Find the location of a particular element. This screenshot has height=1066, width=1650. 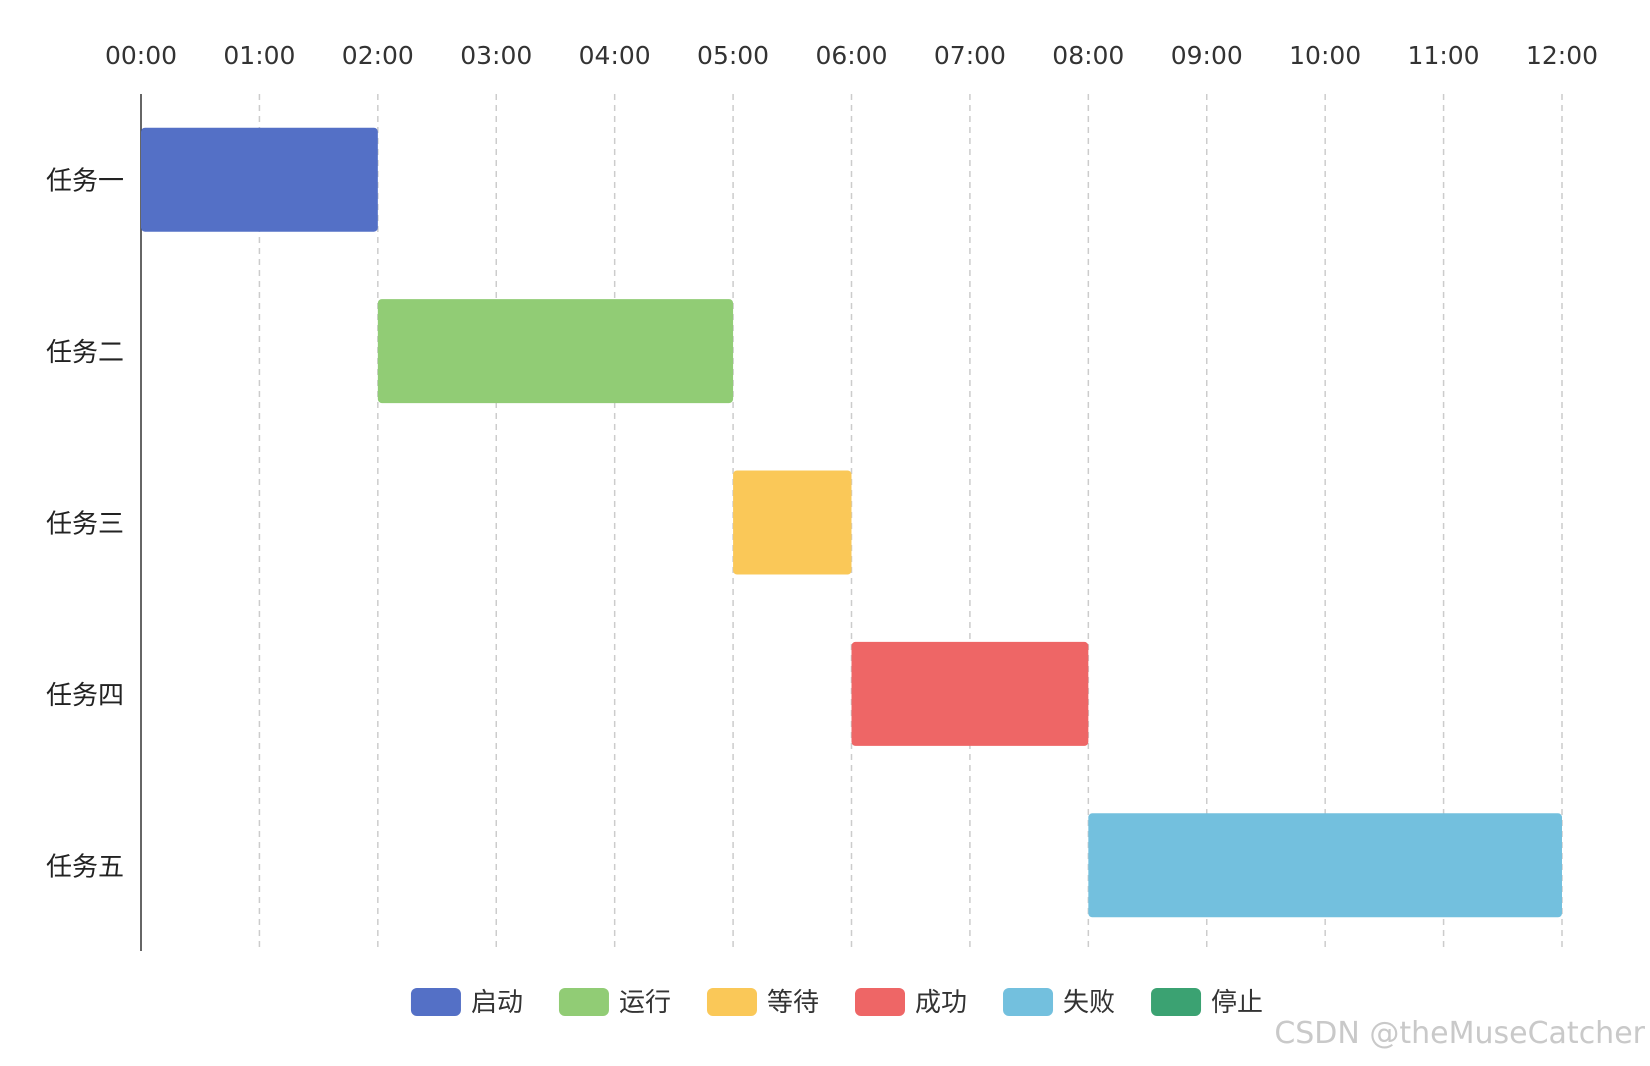

x-tick-label: 05:00 is located at coordinates (733, 55).